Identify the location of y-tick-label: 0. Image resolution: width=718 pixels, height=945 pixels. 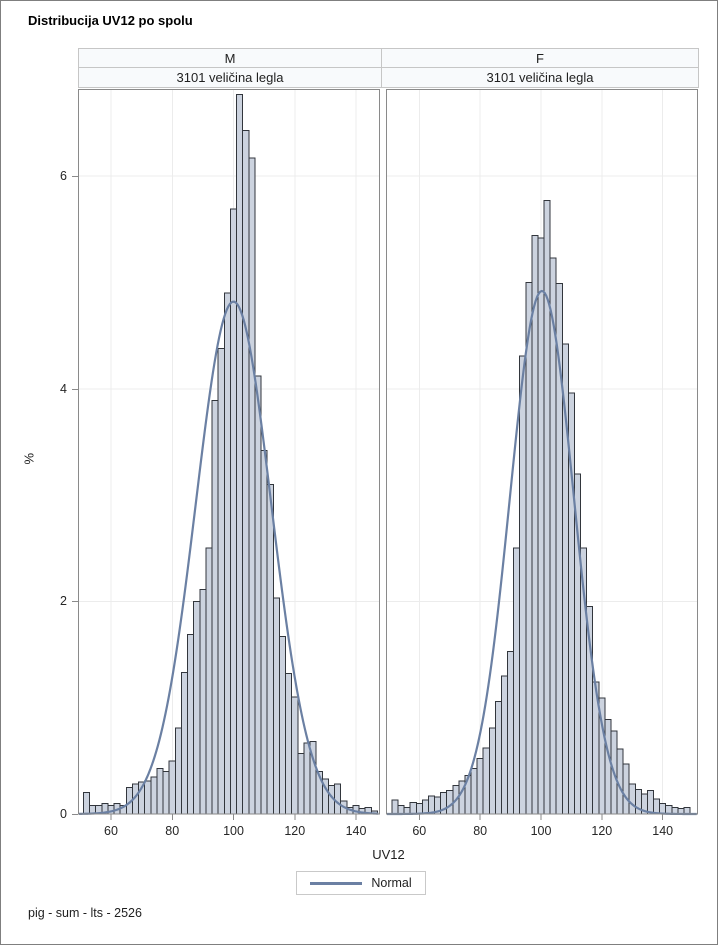
(63, 814).